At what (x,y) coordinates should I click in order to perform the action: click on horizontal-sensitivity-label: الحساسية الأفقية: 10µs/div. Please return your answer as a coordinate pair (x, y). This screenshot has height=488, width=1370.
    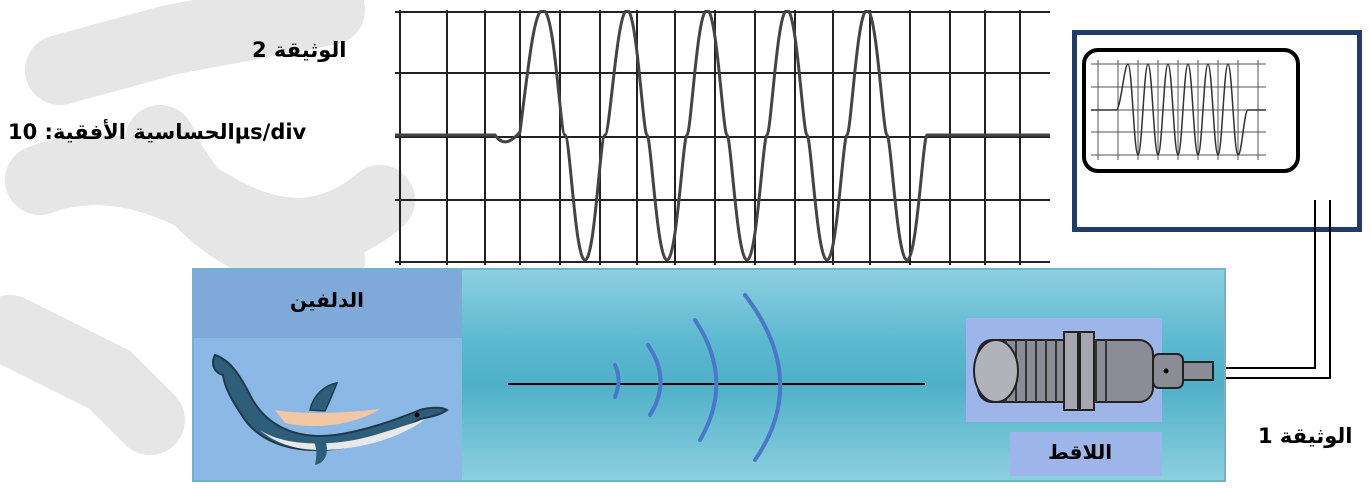
    Looking at the image, I should click on (157, 132).